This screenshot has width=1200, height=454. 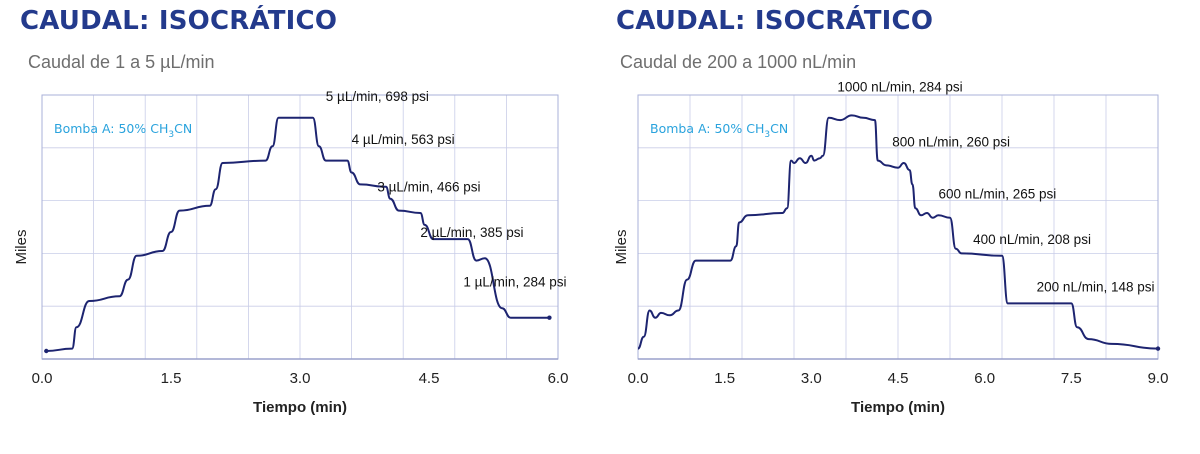 What do you see at coordinates (1032, 239) in the screenshot?
I see `data-annotation: 400 nL/min, 208 psi` at bounding box center [1032, 239].